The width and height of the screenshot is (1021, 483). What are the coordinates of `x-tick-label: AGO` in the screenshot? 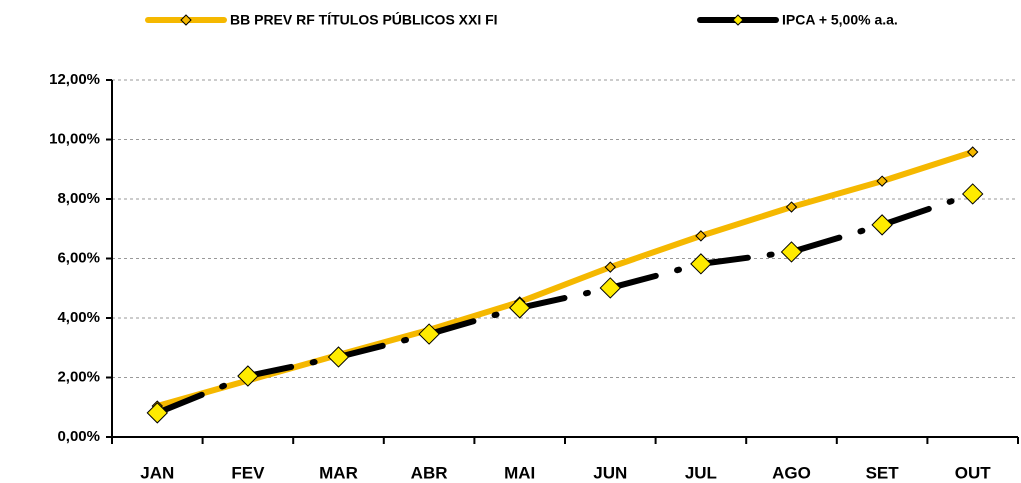 It's located at (791, 472).